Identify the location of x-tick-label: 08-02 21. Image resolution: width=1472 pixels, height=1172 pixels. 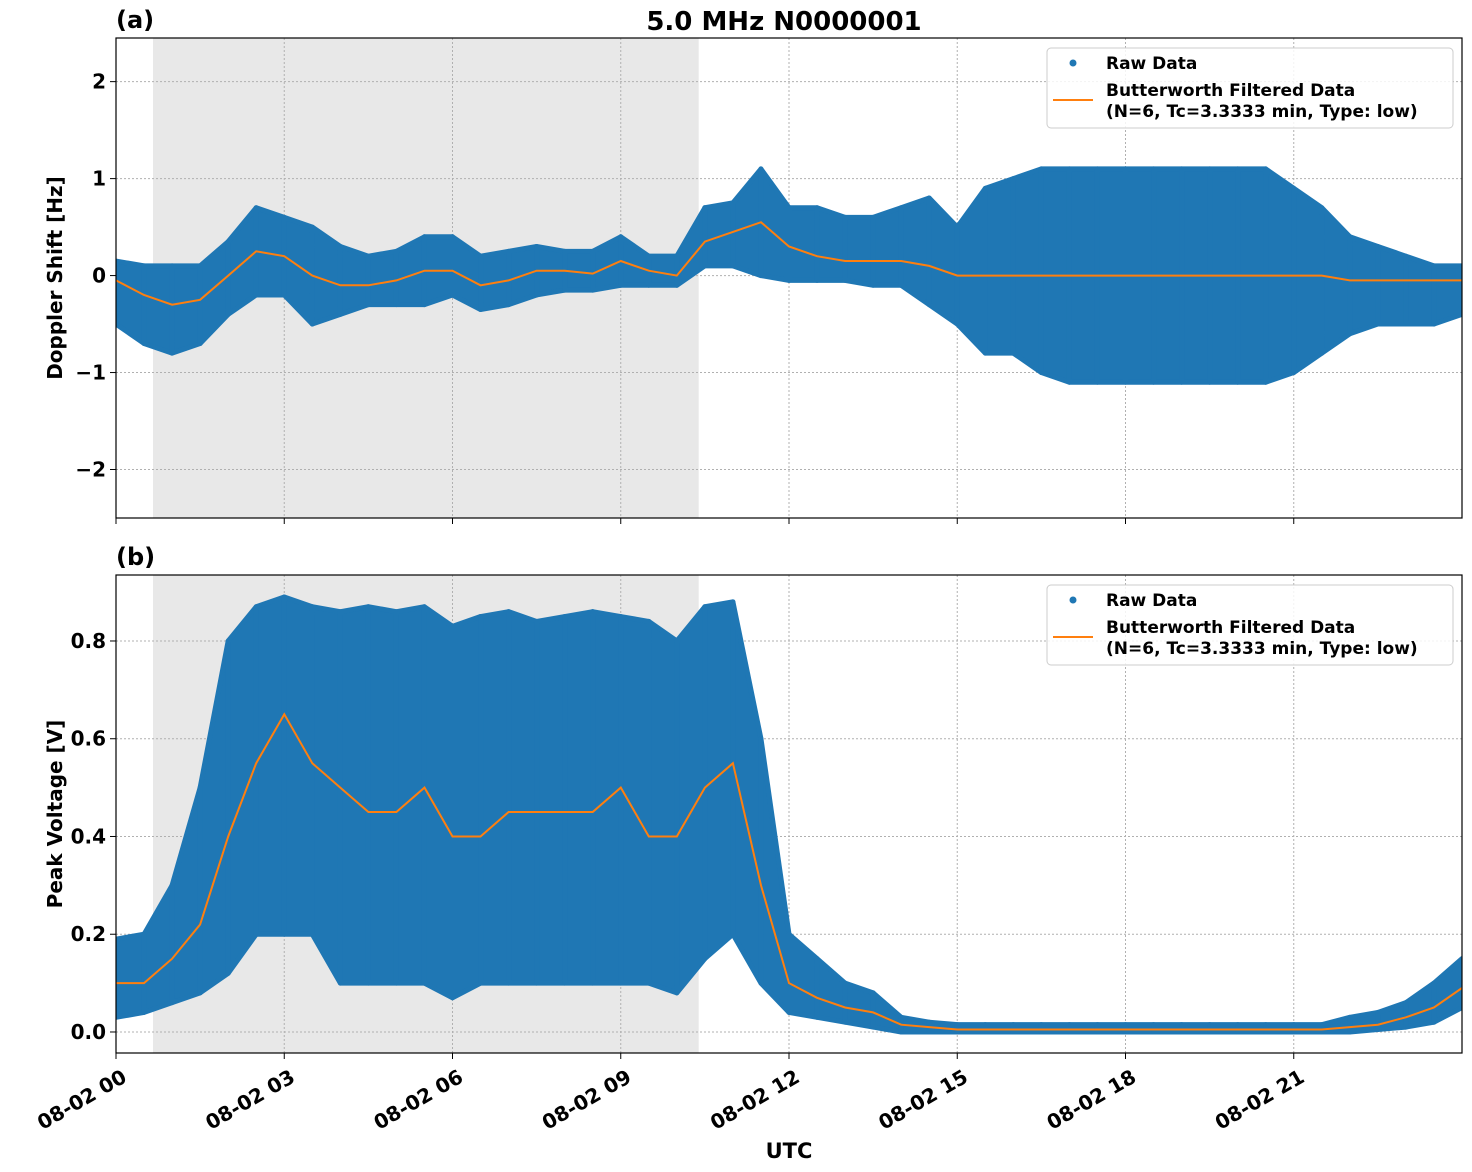
(1260, 1099).